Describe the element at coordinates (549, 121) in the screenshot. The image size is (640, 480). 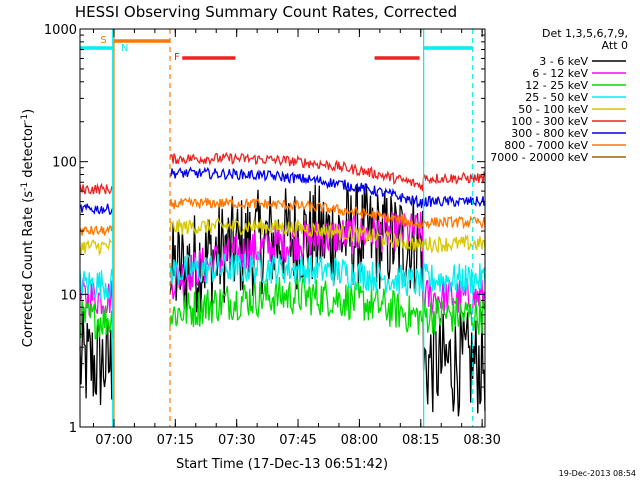
I see `legend-label-5: 100 - 300 keV` at that location.